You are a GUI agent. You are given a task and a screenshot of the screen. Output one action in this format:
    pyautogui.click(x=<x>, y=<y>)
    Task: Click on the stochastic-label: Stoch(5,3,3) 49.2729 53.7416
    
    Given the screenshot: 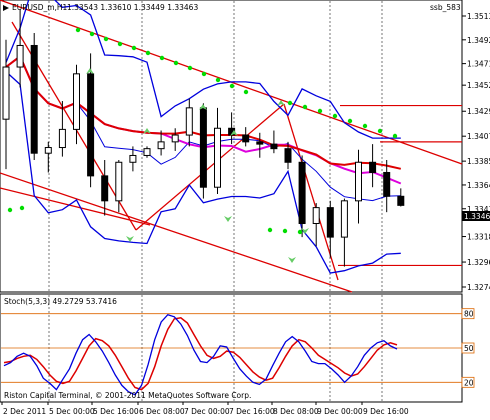 What is the action you would take?
    pyautogui.click(x=60, y=301)
    